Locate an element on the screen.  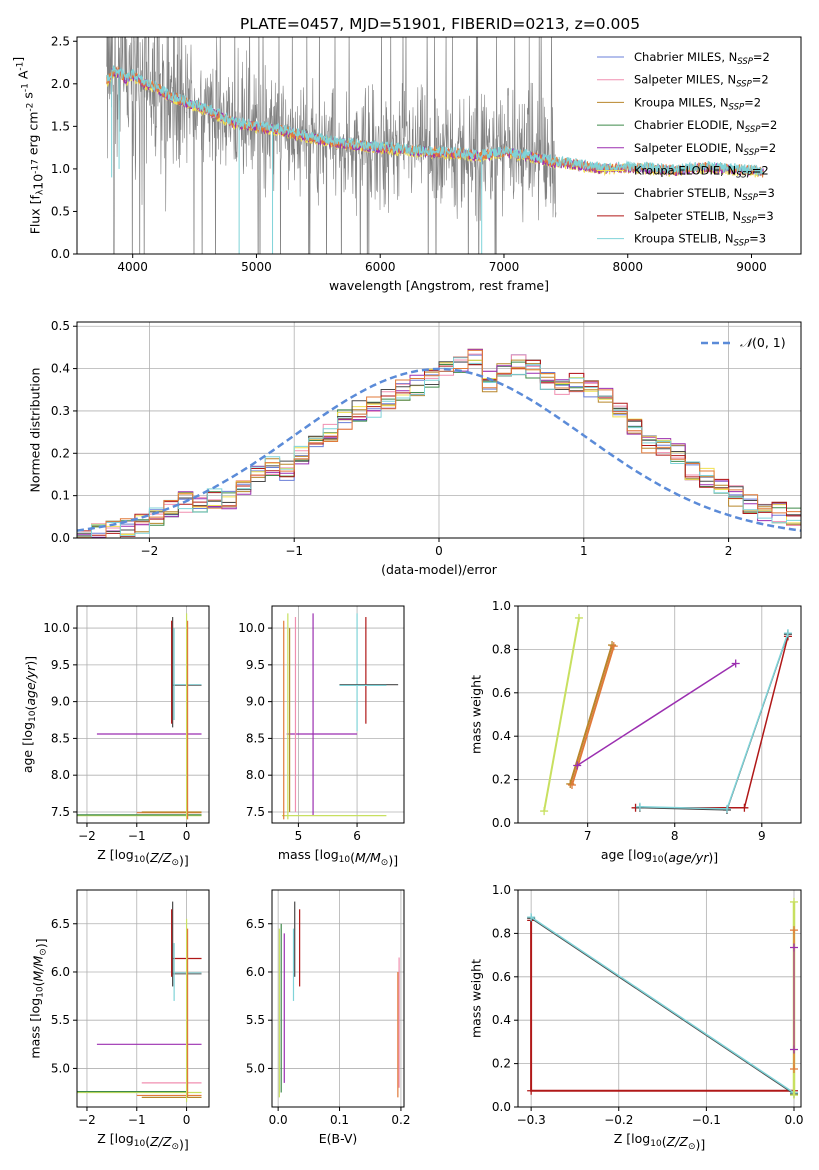
weight-vs-Z-frame is located at coordinates (659, 998).